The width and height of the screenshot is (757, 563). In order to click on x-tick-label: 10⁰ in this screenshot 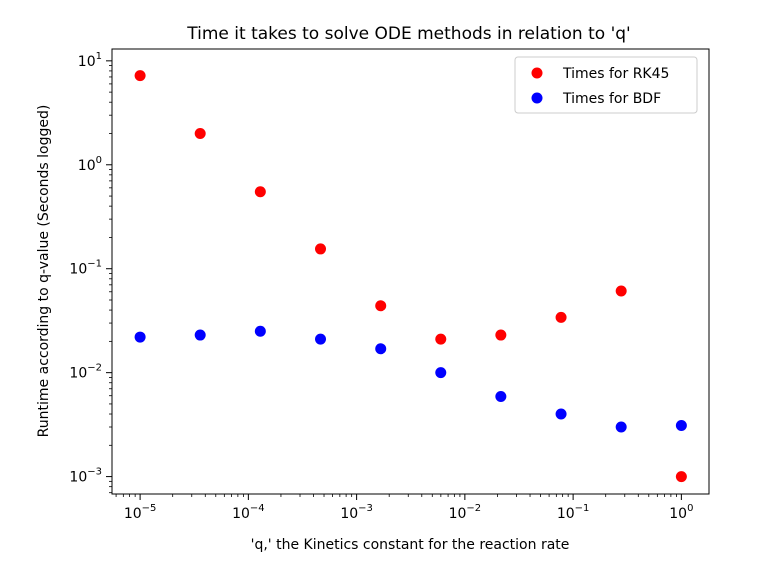, I will do `click(681, 512)`.